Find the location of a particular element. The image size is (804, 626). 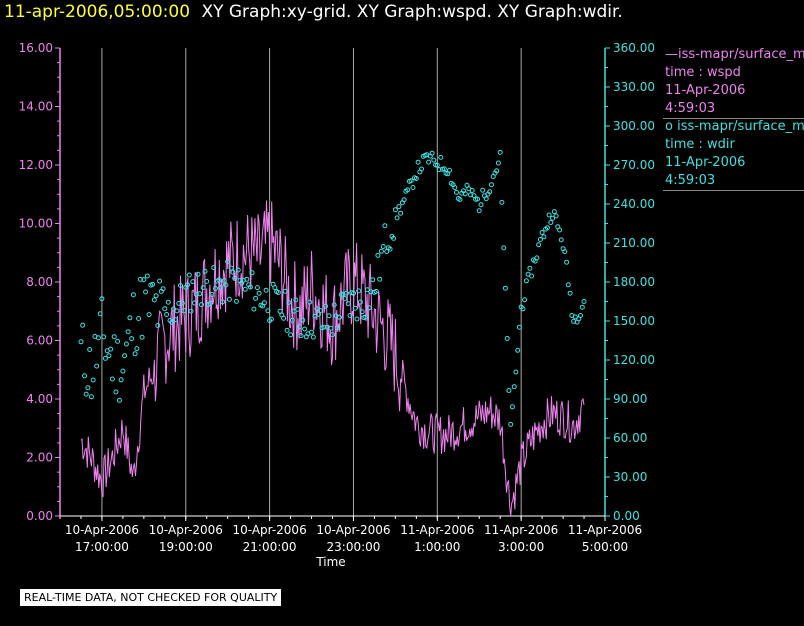

legend-wspd-date: 11-Apr-2006 is located at coordinates (705, 90).